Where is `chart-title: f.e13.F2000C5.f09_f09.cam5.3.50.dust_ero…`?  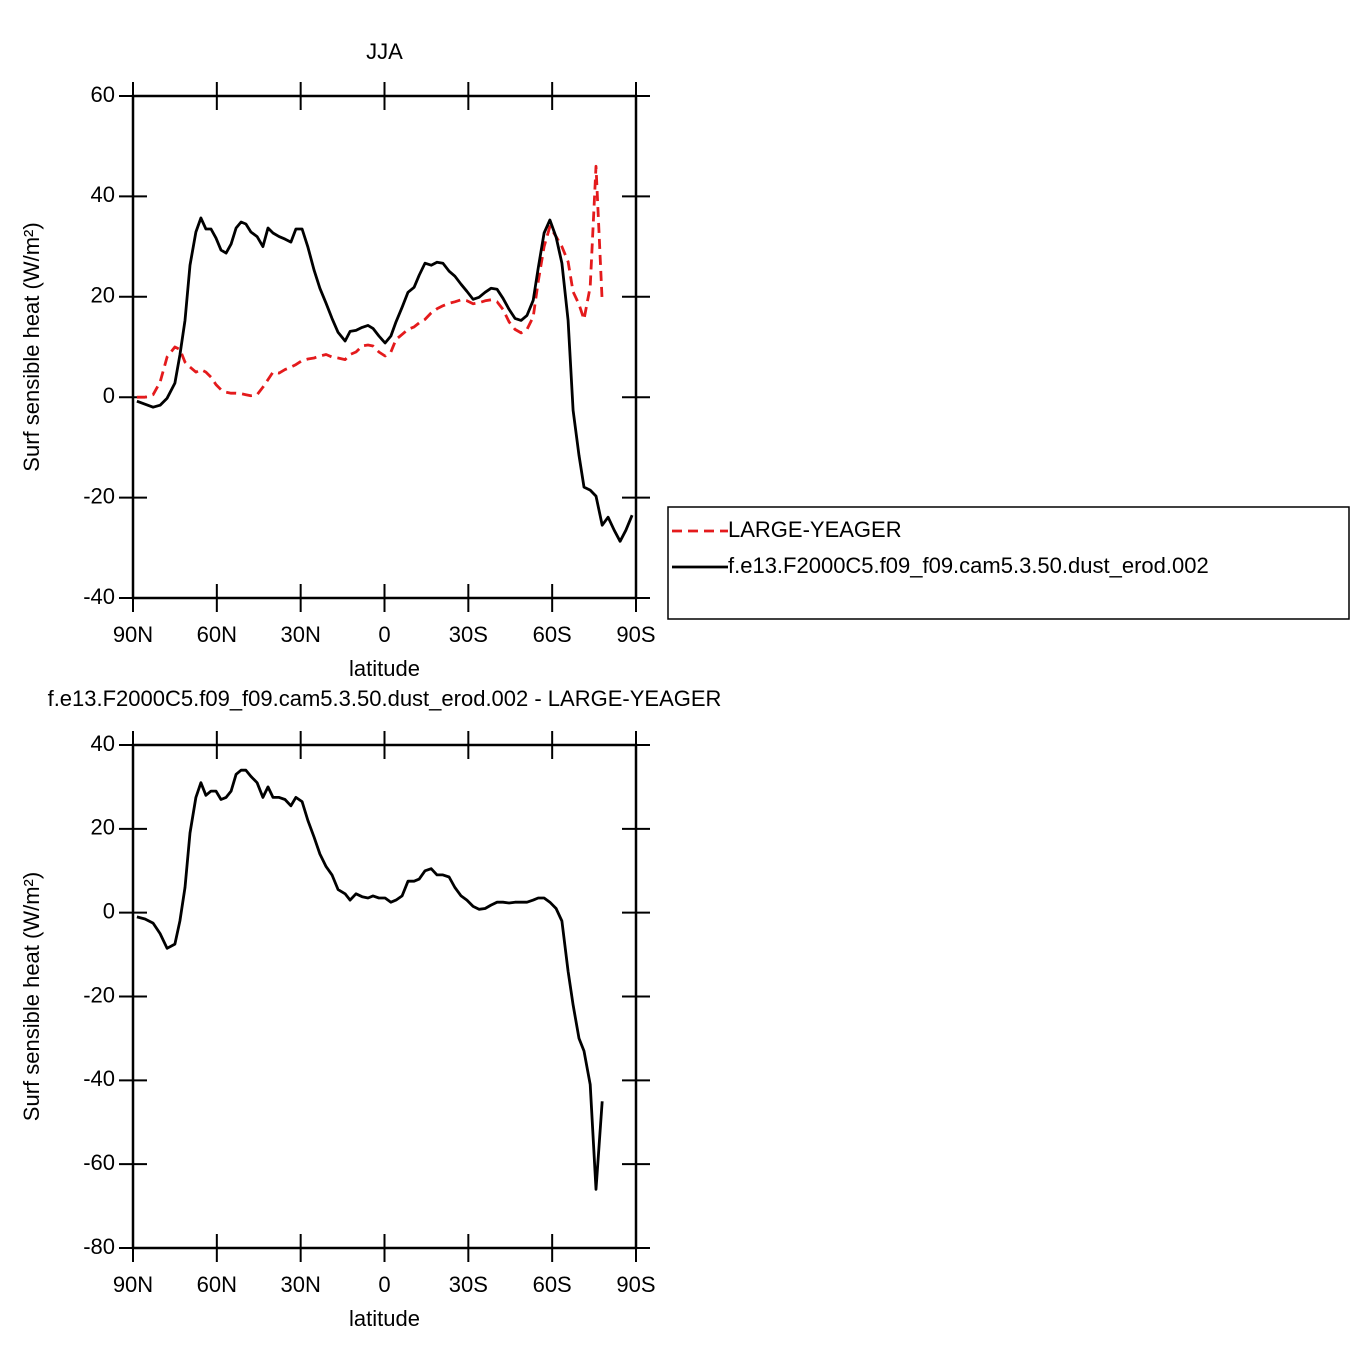 chart-title: f.e13.F2000C5.f09_f09.cam5.3.50.dust_ero… is located at coordinates (385, 698).